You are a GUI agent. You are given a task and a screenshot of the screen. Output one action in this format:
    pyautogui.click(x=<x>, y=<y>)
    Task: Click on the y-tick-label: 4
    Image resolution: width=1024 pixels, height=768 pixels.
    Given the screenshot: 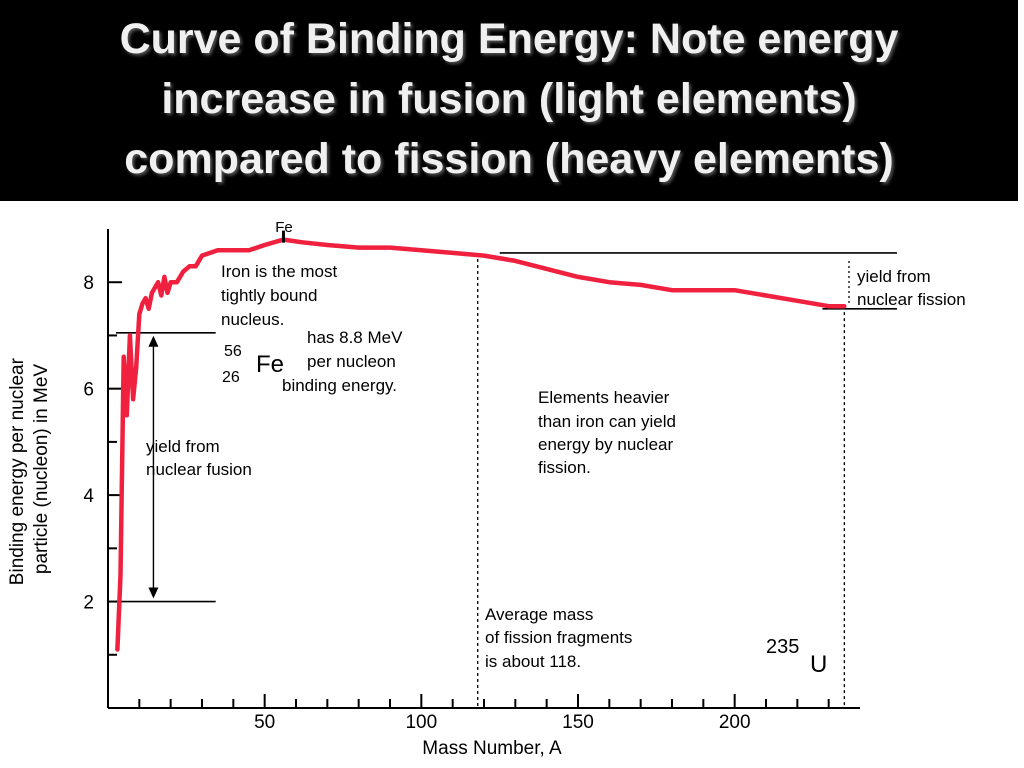 What is the action you would take?
    pyautogui.click(x=88, y=496)
    